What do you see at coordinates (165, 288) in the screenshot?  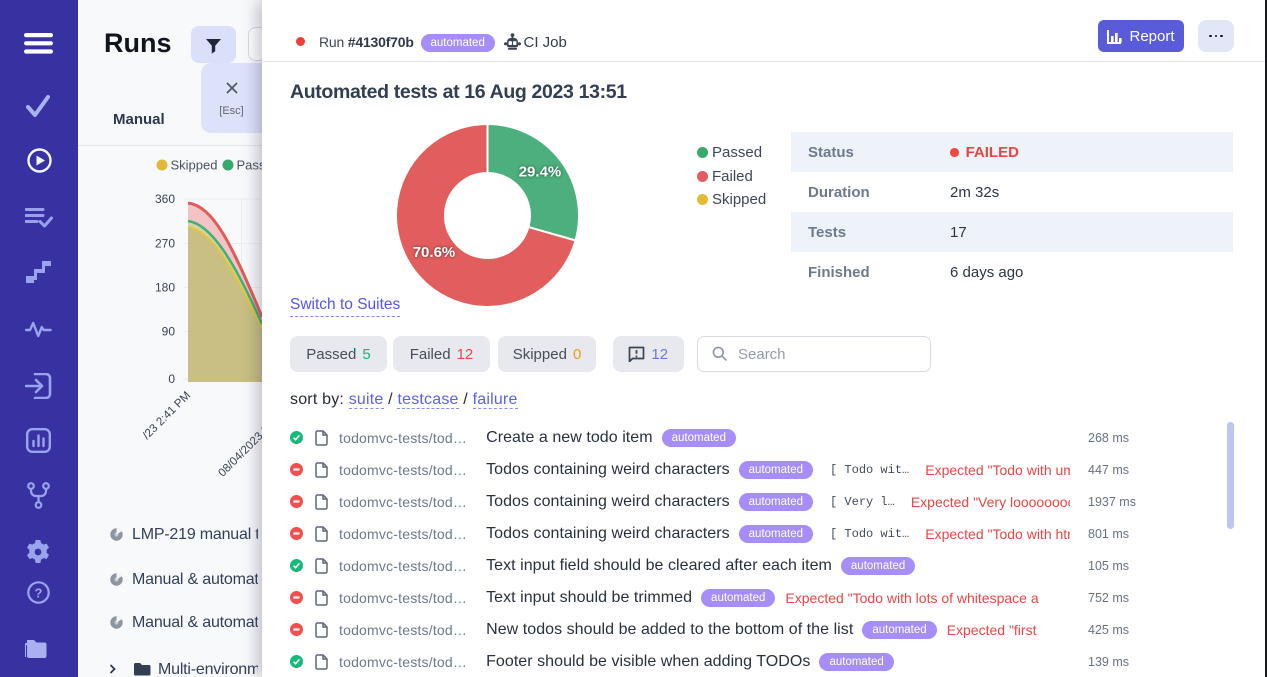 I see `svg-text: 180` at bounding box center [165, 288].